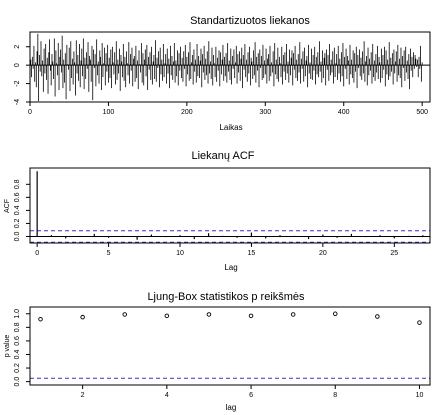 The image size is (439, 415). Describe the element at coordinates (17, 83) in the screenshot. I see `residuals-y-tick-label: -2` at that location.